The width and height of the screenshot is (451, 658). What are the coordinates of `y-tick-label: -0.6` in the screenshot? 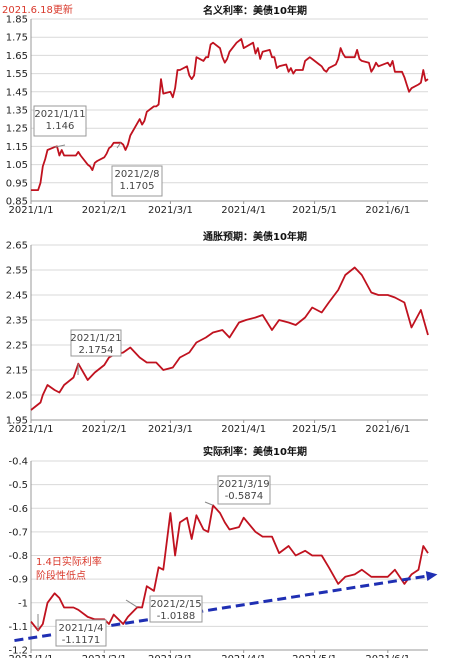 It's located at (18, 509).